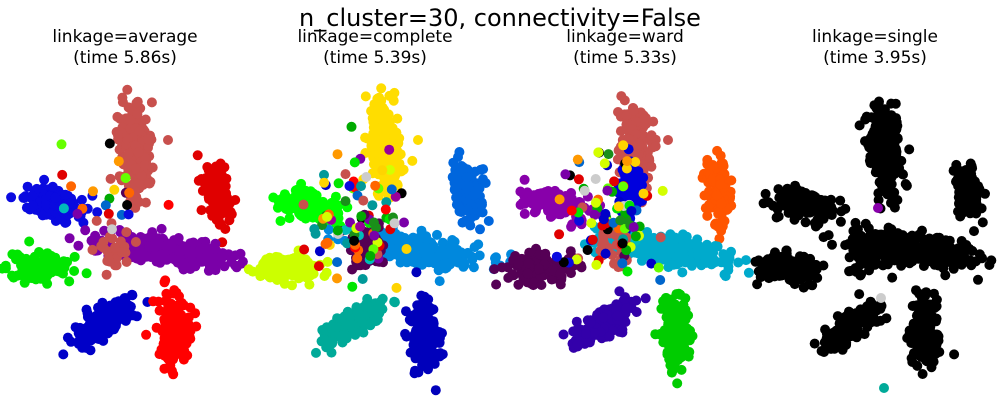 The image size is (1000, 400). Describe the element at coordinates (874, 37) in the screenshot. I see `panel-title-line: linkage=single` at that location.